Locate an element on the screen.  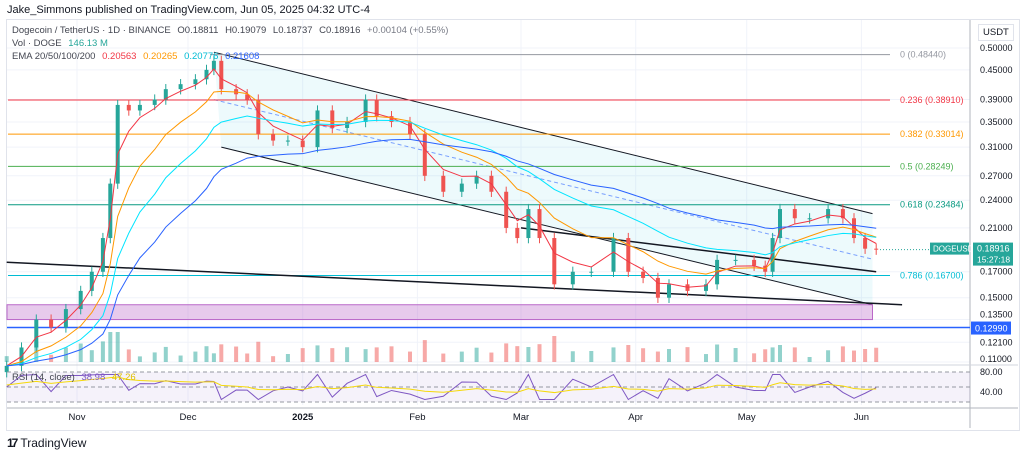
y-tick-label: 0.17000 is located at coordinates (996, 272).